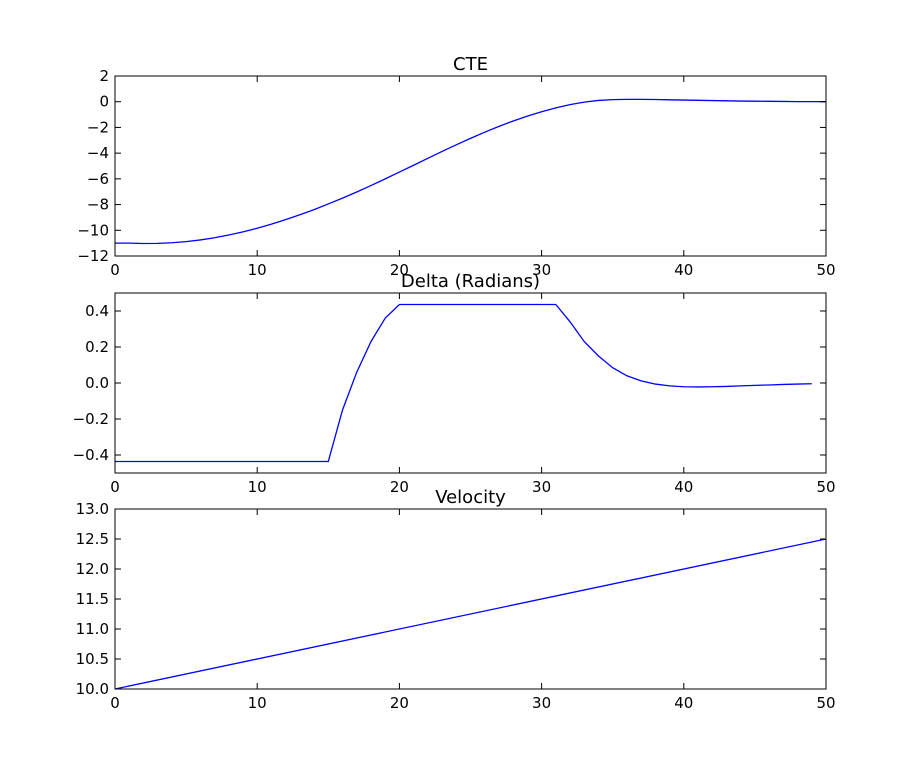  What do you see at coordinates (93, 256) in the screenshot?
I see `y-tick-label-0-0: −12` at bounding box center [93, 256].